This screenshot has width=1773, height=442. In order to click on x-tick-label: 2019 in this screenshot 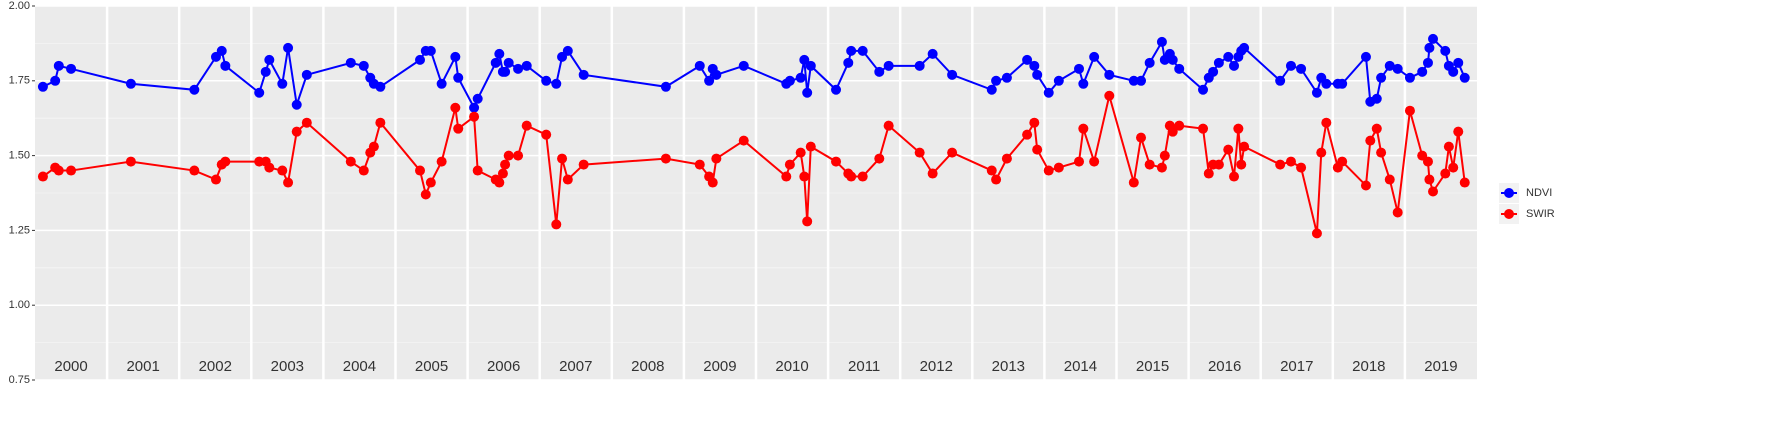, I will do `click(1440, 366)`.